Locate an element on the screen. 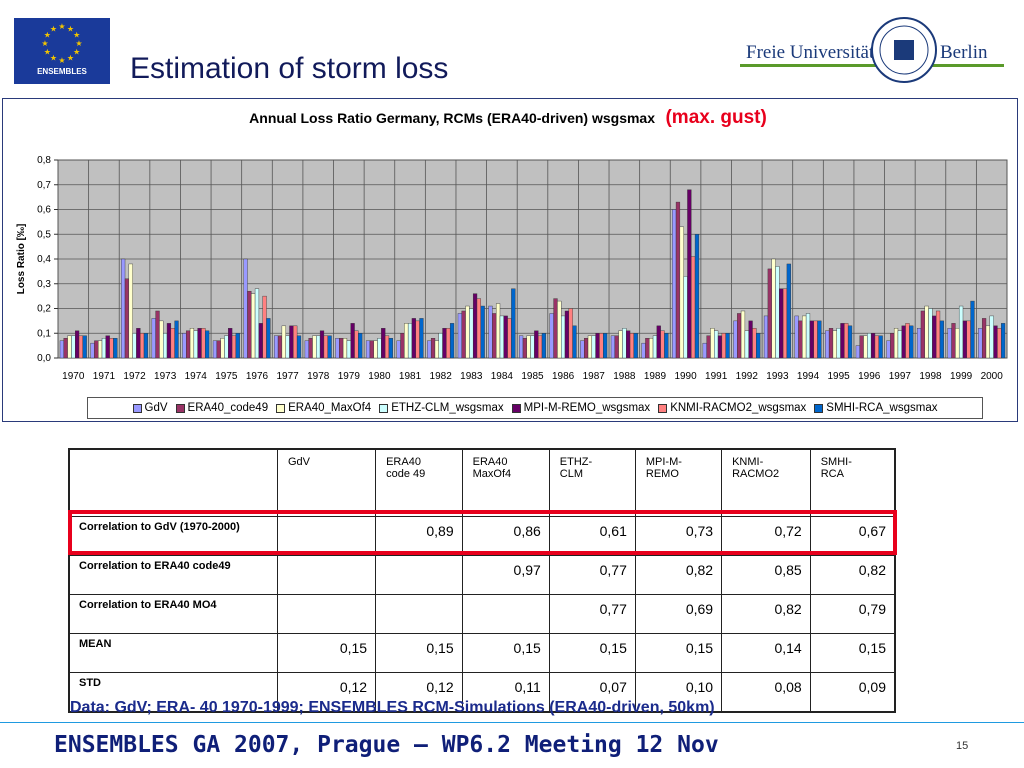 This screenshot has height=768, width=1024. table-header-cell is located at coordinates (173, 482).